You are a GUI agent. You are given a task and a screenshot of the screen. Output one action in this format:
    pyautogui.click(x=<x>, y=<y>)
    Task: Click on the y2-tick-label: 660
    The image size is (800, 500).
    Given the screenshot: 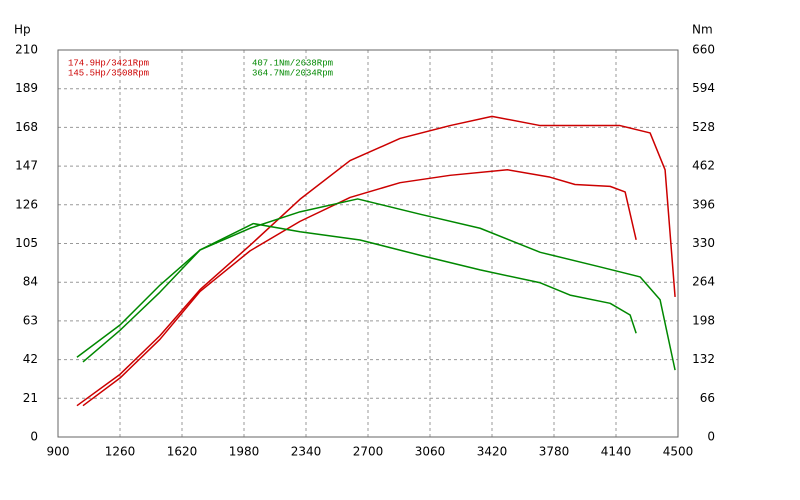 What is the action you would take?
    pyautogui.click(x=703, y=50)
    